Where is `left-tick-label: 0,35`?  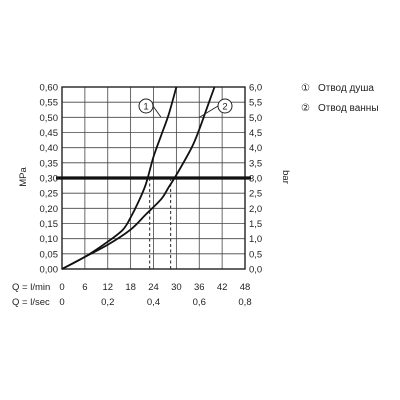 left-tick-label: 0,35 is located at coordinates (49, 163).